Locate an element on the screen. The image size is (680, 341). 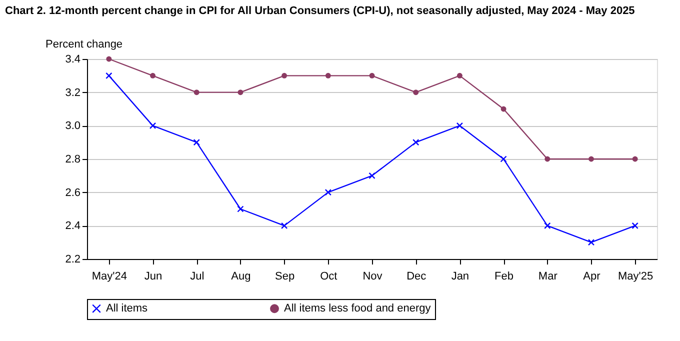
x-tick-label: Dec is located at coordinates (416, 276).